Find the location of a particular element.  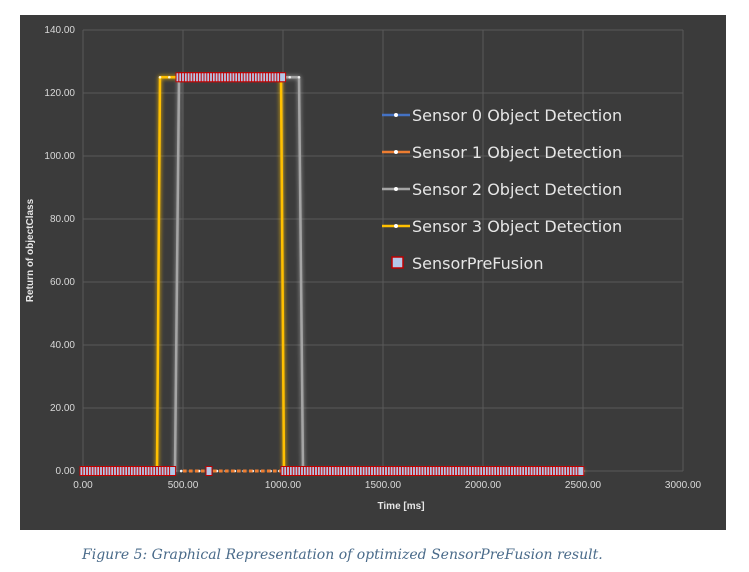

y-tick-label: 80.00 is located at coordinates (62, 219).